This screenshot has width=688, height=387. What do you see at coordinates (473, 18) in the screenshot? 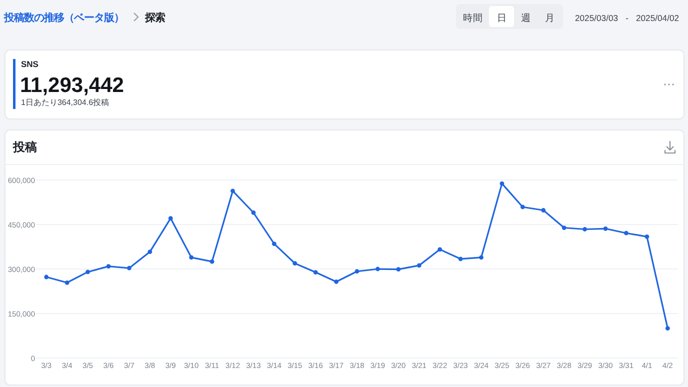
I see `text: 時間` at bounding box center [473, 18].